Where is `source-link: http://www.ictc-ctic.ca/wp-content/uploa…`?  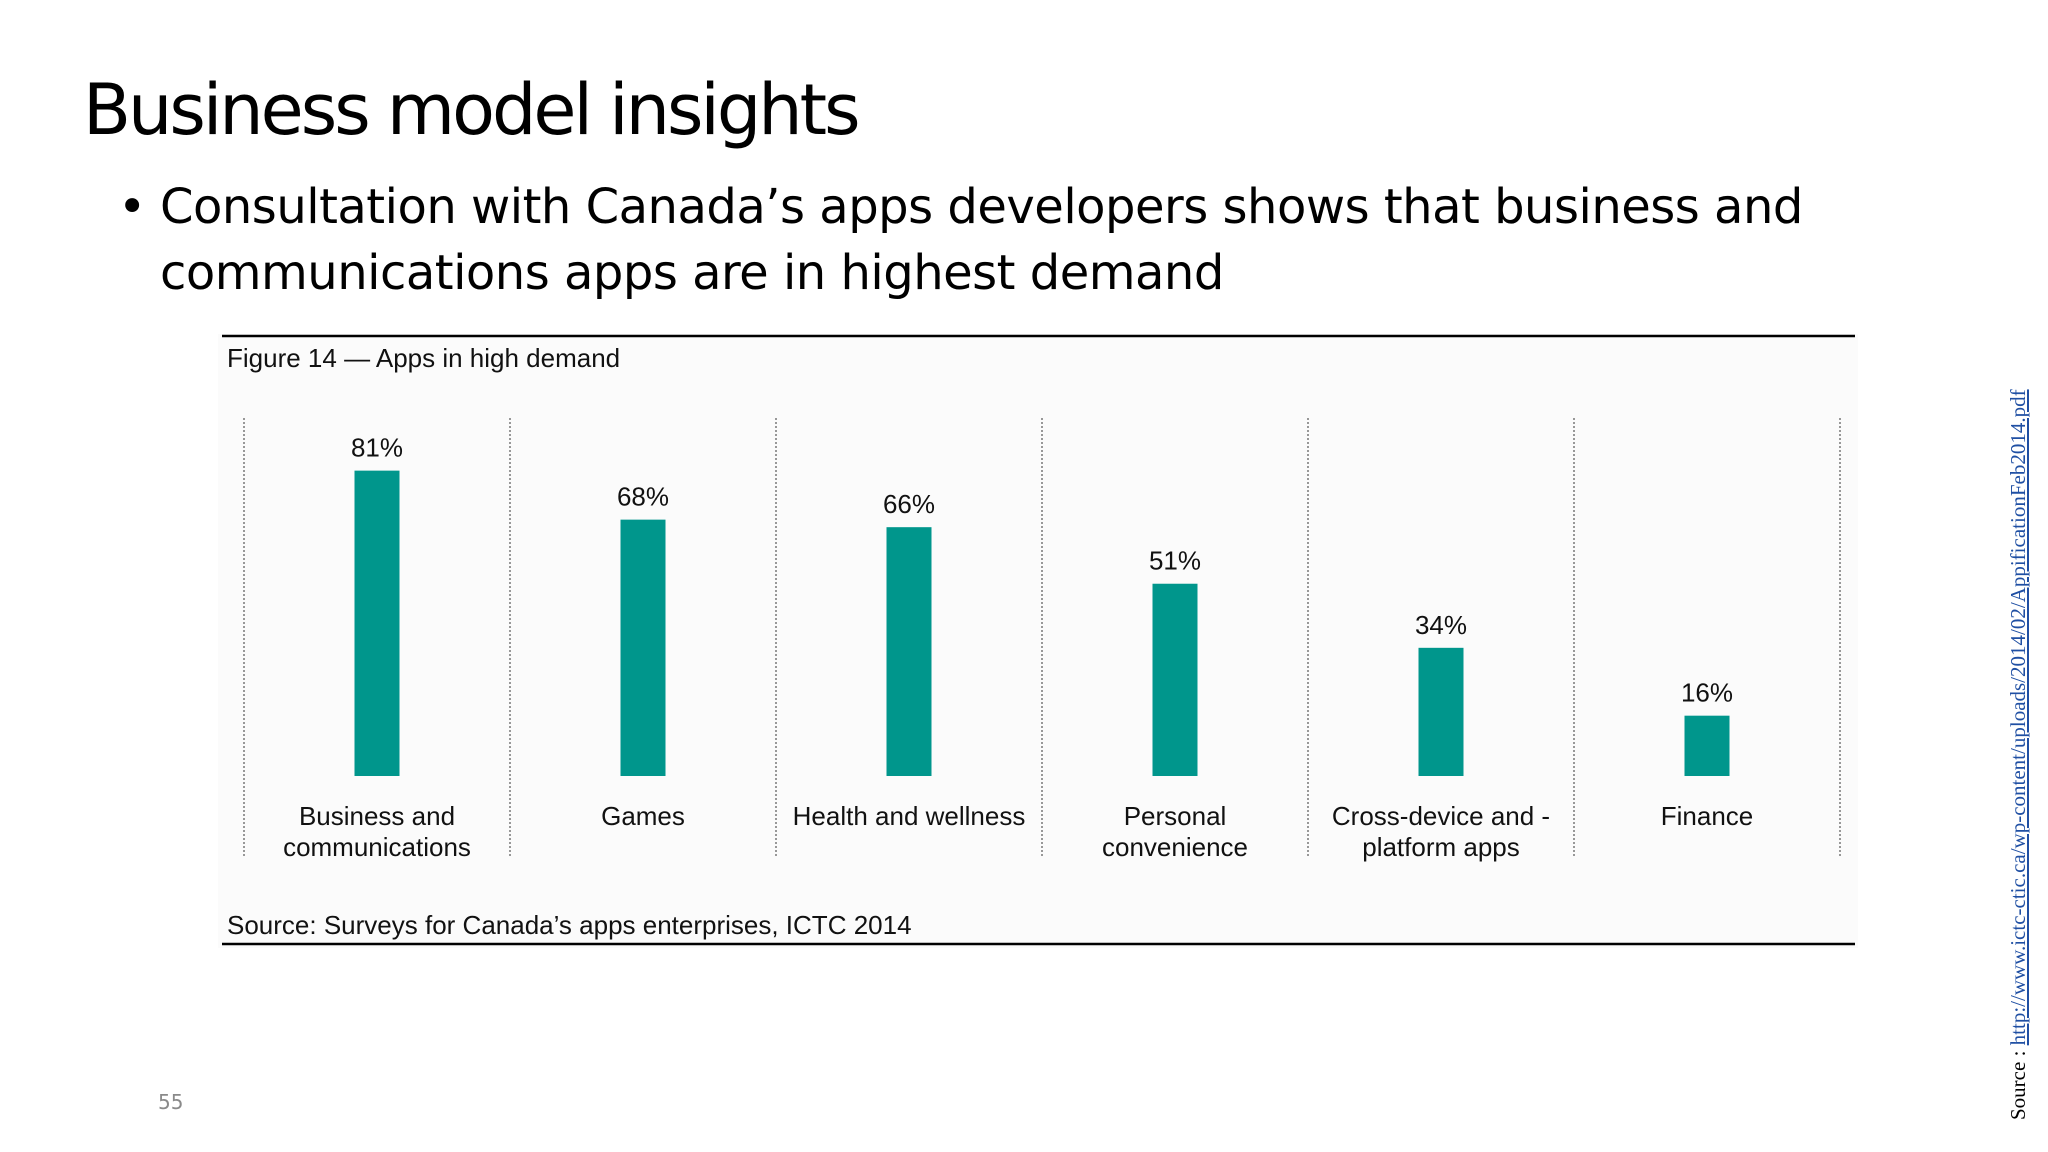 source-link: http://www.ictc-ctic.ca/wp-content/uploa… is located at coordinates (2018, 717).